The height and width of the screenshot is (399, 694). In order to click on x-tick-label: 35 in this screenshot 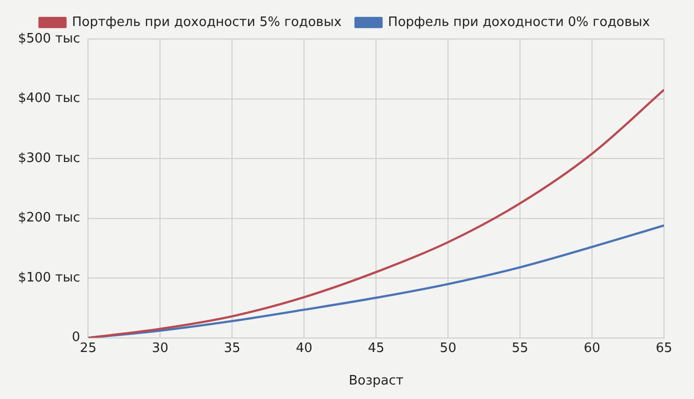, I will do `click(232, 348)`.